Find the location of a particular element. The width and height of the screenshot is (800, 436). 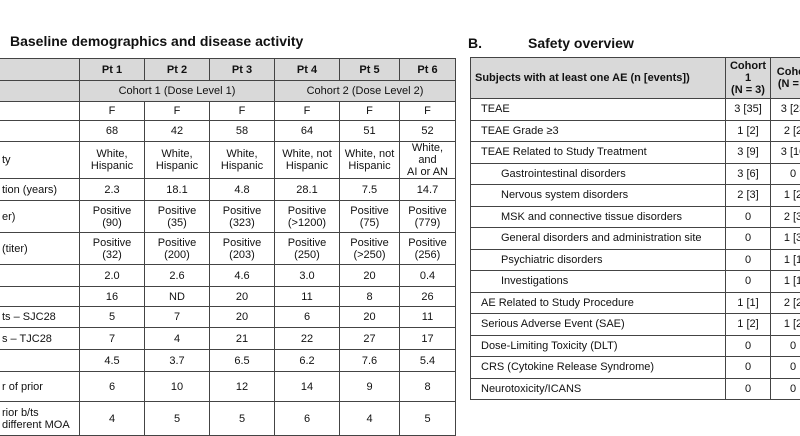

cell: 4.8 is located at coordinates (242, 190).